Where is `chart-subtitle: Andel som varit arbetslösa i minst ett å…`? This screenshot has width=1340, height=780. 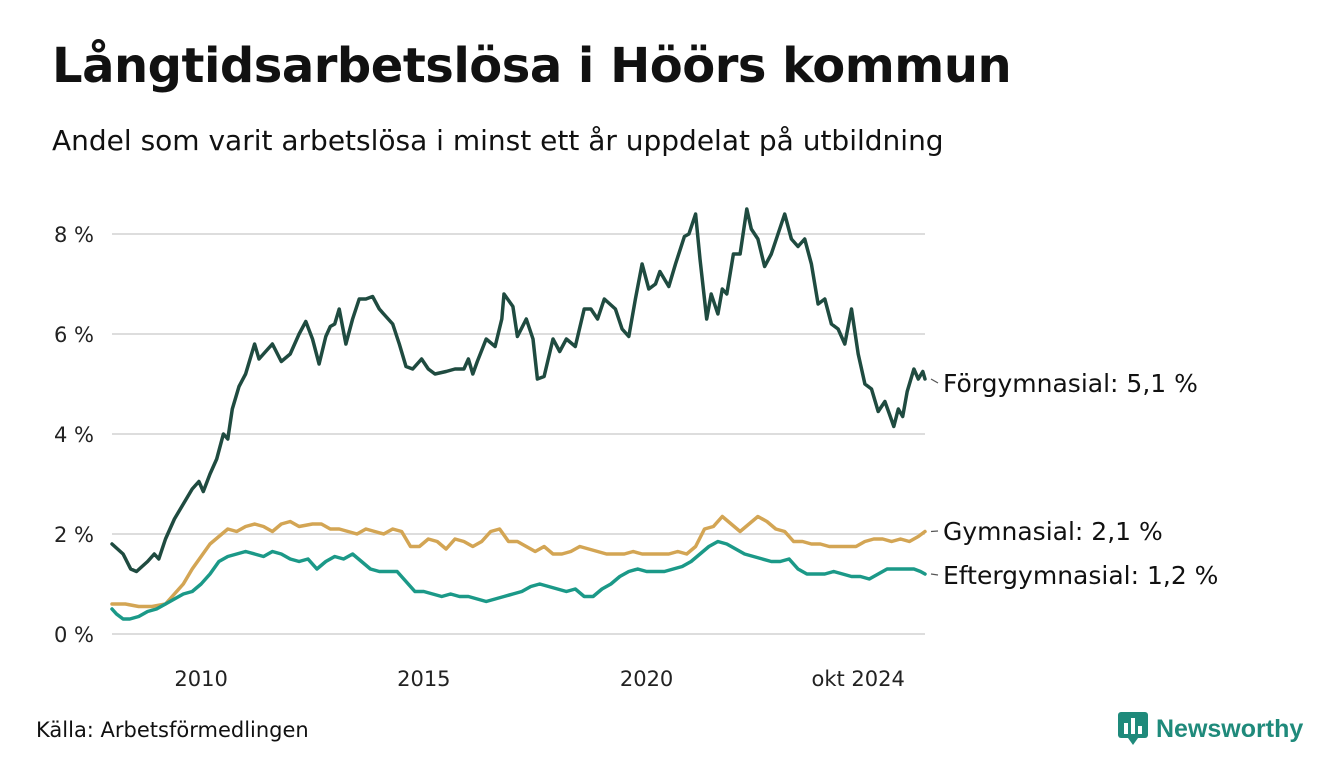 chart-subtitle: Andel som varit arbetslösa i minst ett å… is located at coordinates (498, 140).